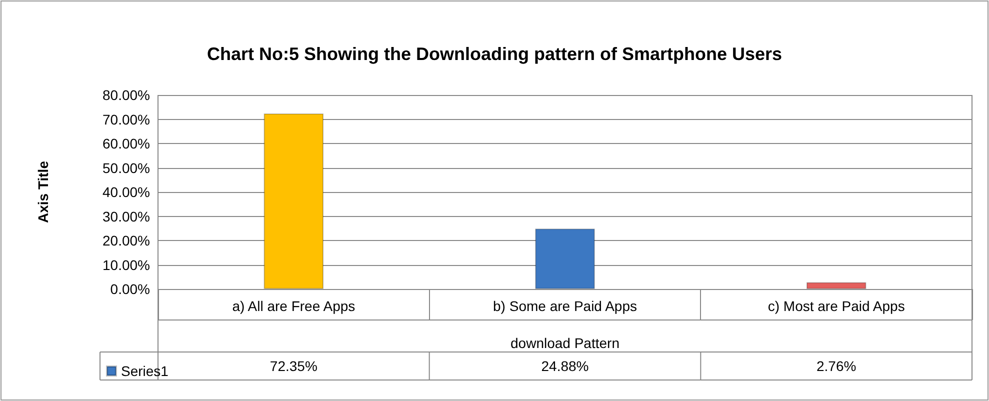 This screenshot has height=401, width=989. What do you see at coordinates (565, 343) in the screenshot?
I see `x-axis-title: download Pattern` at bounding box center [565, 343].